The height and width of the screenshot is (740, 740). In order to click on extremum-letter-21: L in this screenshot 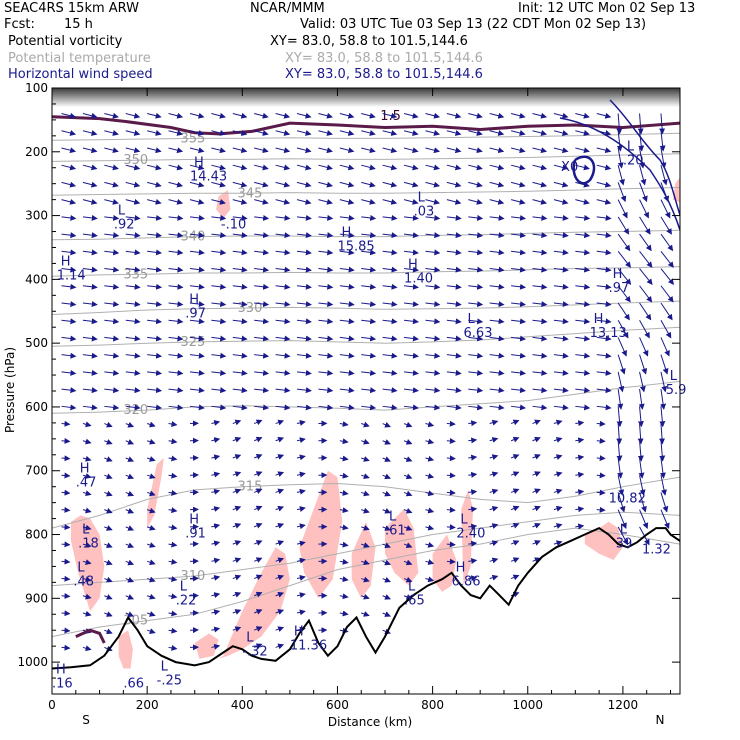, I will do `click(412, 587)`.